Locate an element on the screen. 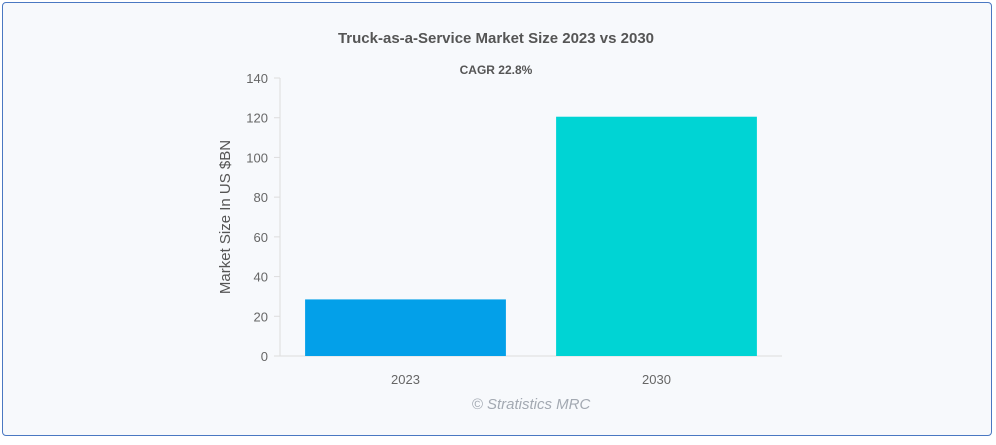 This screenshot has height=445, width=996. y-tick-label: 60 is located at coordinates (261, 237).